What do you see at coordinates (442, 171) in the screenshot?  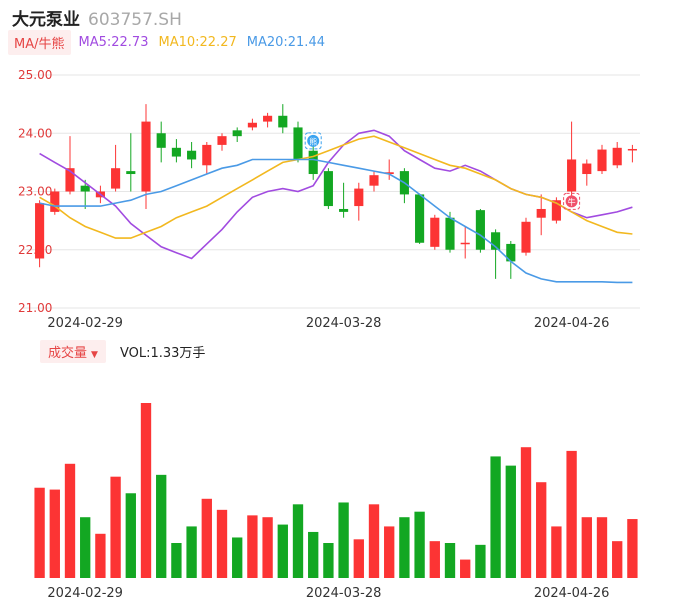 I see `bull-bear-markers: 熊牛` at bounding box center [442, 171].